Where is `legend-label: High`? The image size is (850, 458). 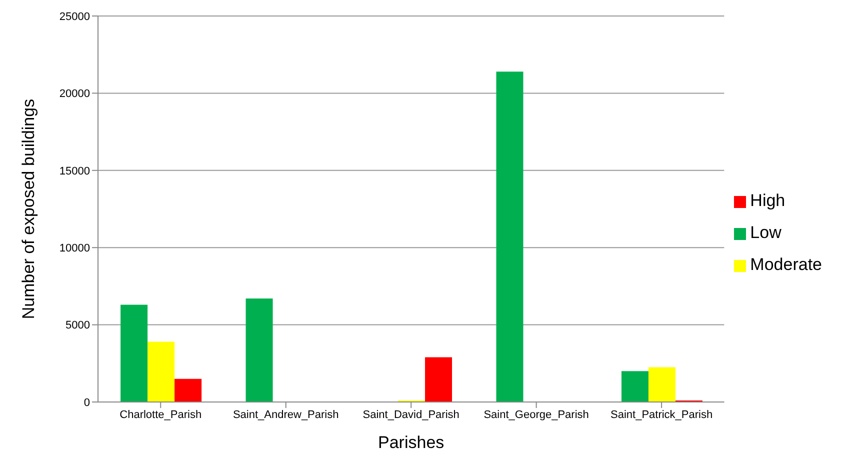
legend-label: High is located at coordinates (768, 200).